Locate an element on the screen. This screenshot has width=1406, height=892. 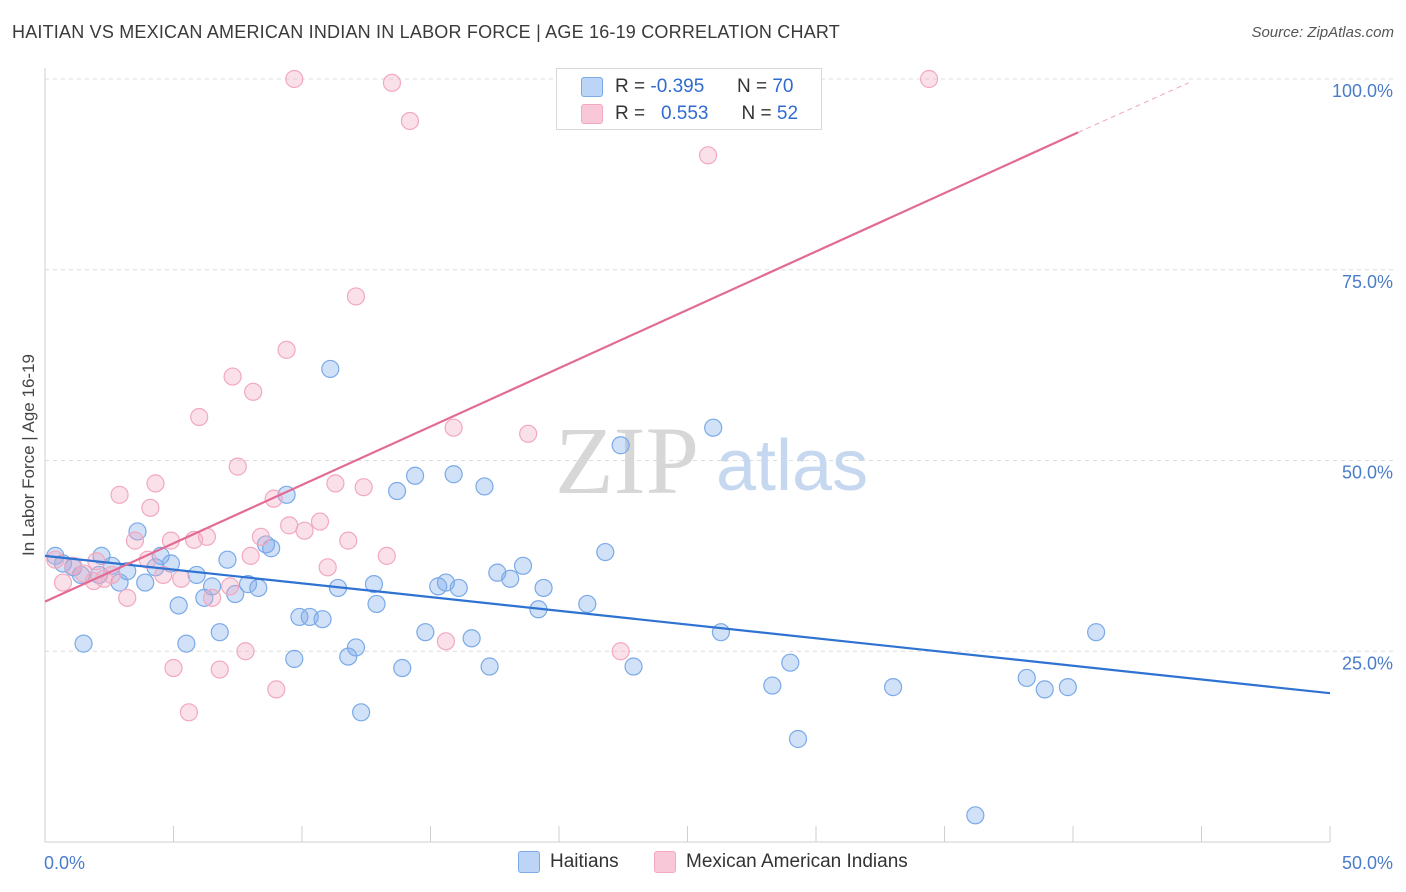
source-credit: Source: ZipAtlas.com is located at coordinates (1322, 32).